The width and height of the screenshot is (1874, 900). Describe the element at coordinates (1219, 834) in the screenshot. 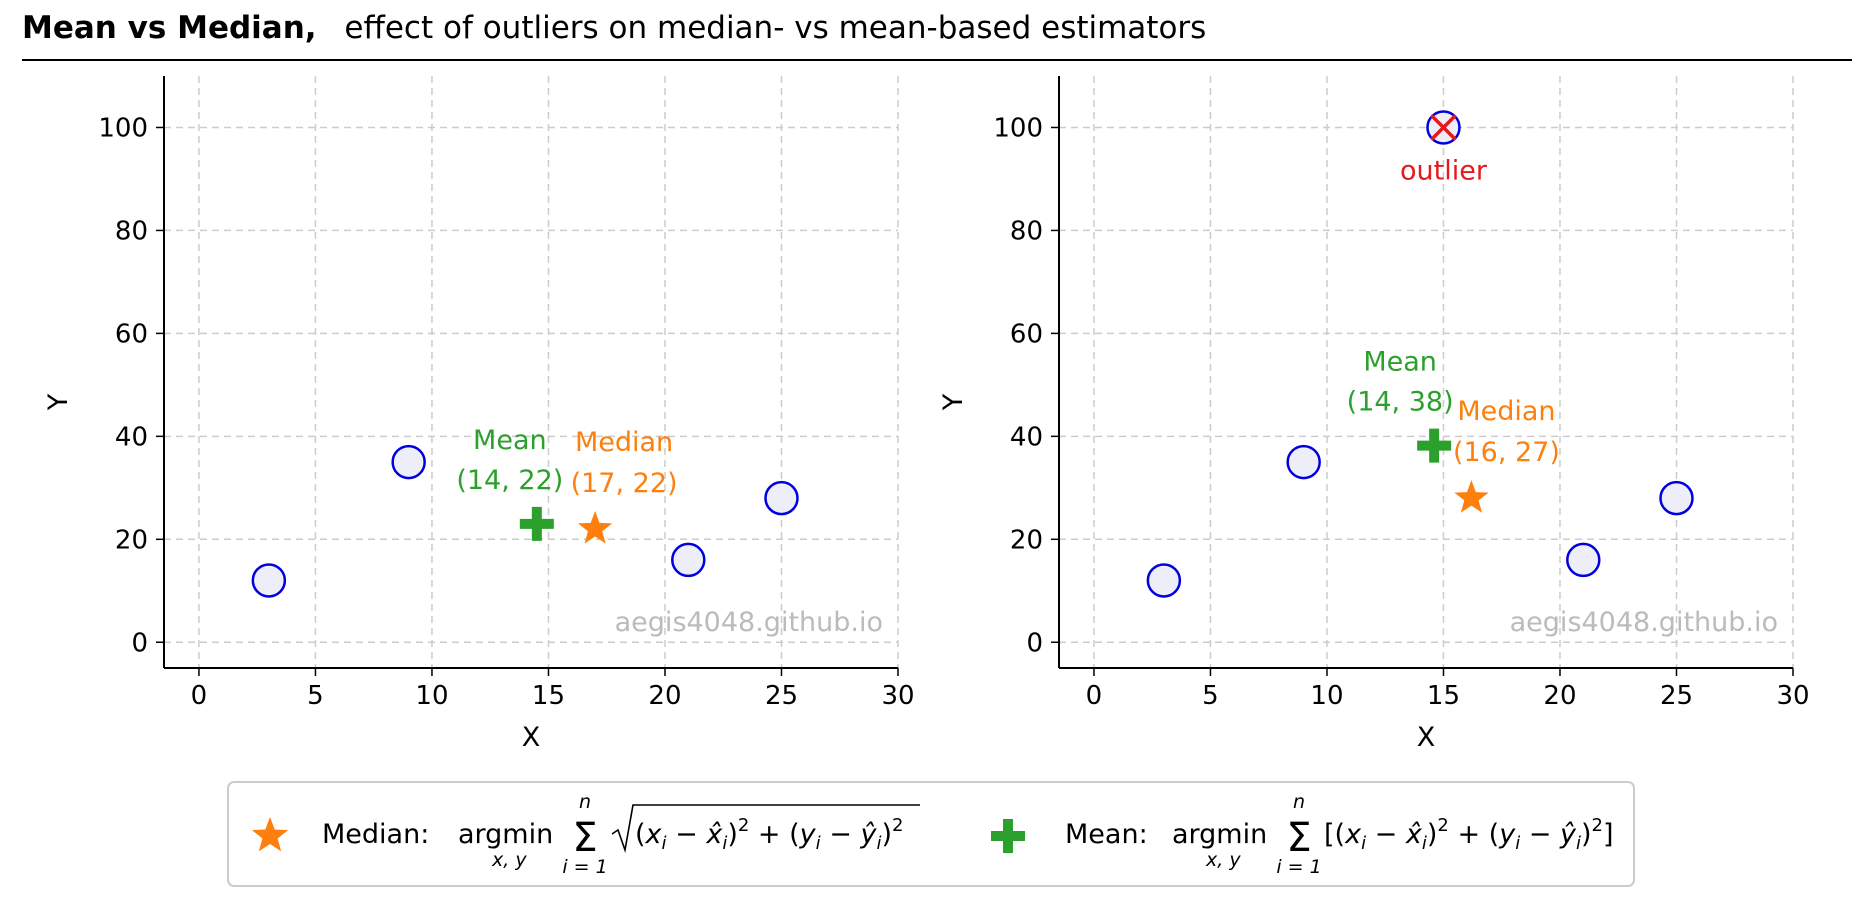

I see `legend-mean-argmin: argmin` at that location.